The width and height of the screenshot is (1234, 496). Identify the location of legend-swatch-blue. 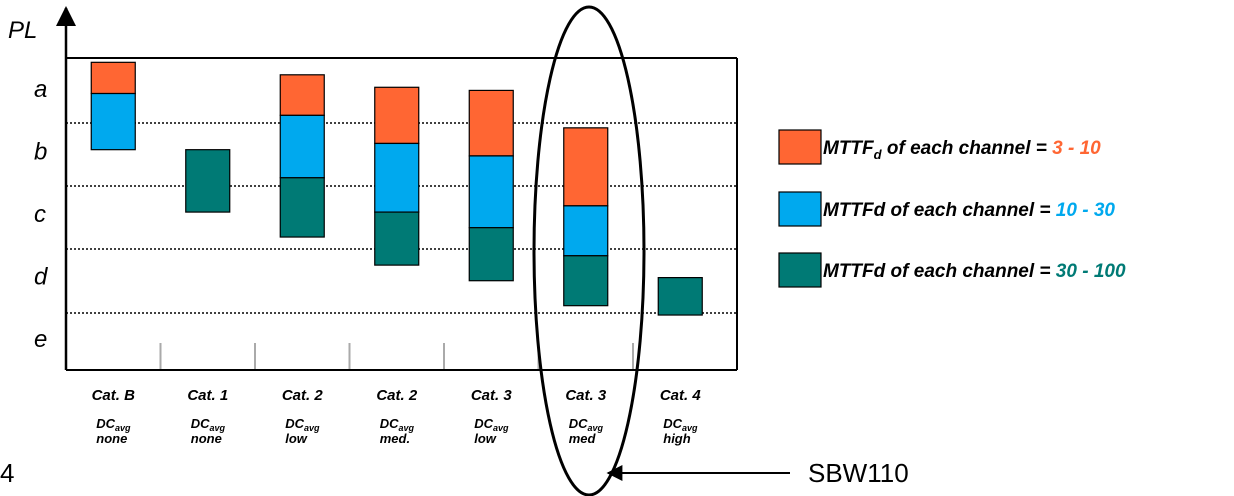
(800, 209).